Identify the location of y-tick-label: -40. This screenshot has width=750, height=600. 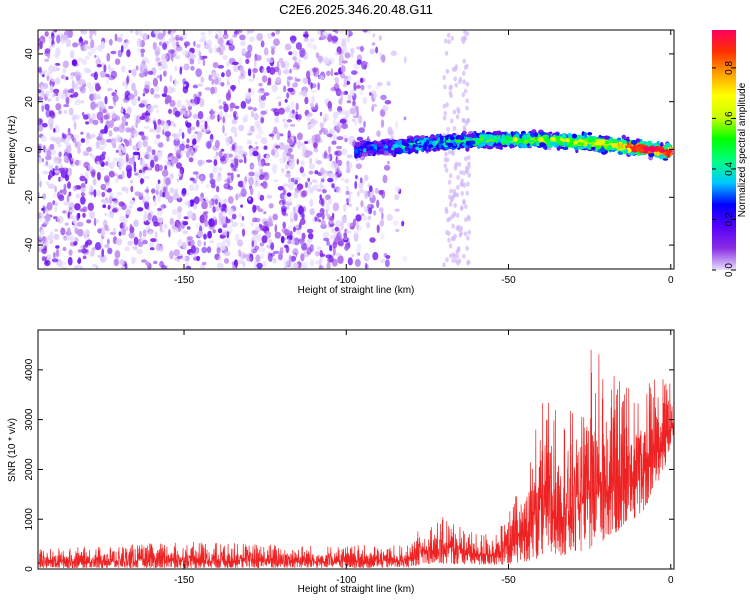
(29, 244).